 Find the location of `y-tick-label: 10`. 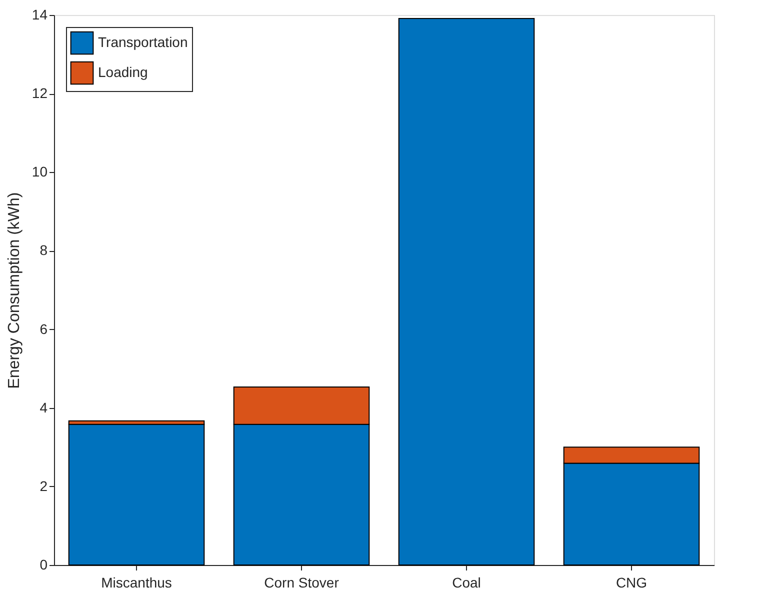

y-tick-label: 10 is located at coordinates (40, 172).